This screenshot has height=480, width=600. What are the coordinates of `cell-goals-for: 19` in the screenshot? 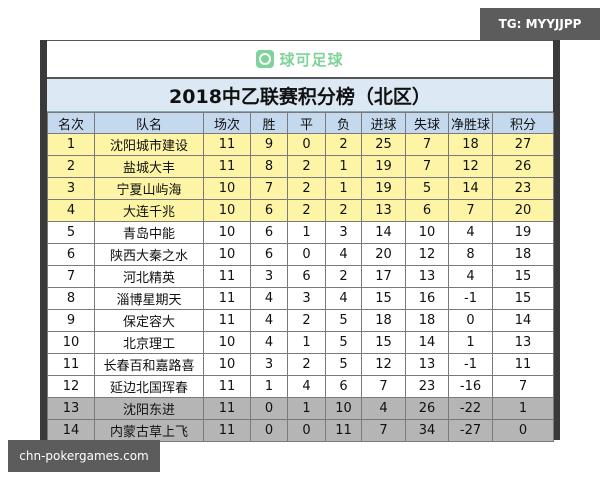 It's located at (383, 188).